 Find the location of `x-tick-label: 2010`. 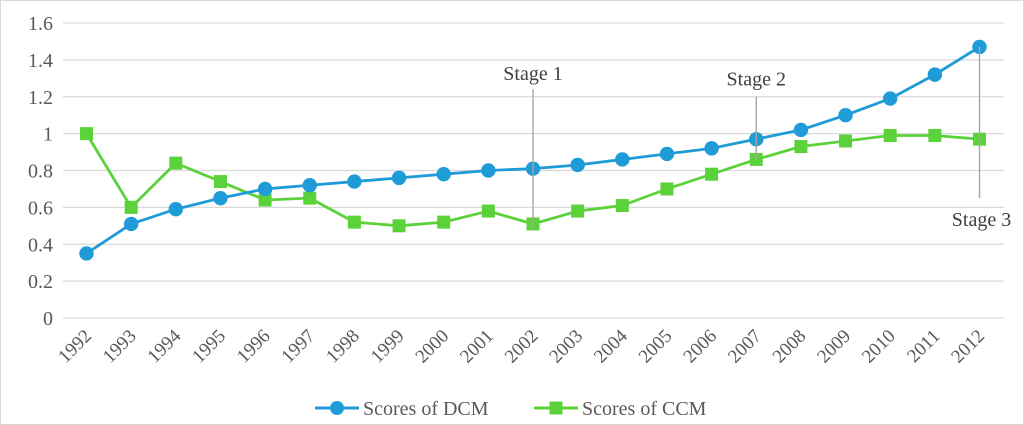

x-tick-label: 2010 is located at coordinates (879, 347).